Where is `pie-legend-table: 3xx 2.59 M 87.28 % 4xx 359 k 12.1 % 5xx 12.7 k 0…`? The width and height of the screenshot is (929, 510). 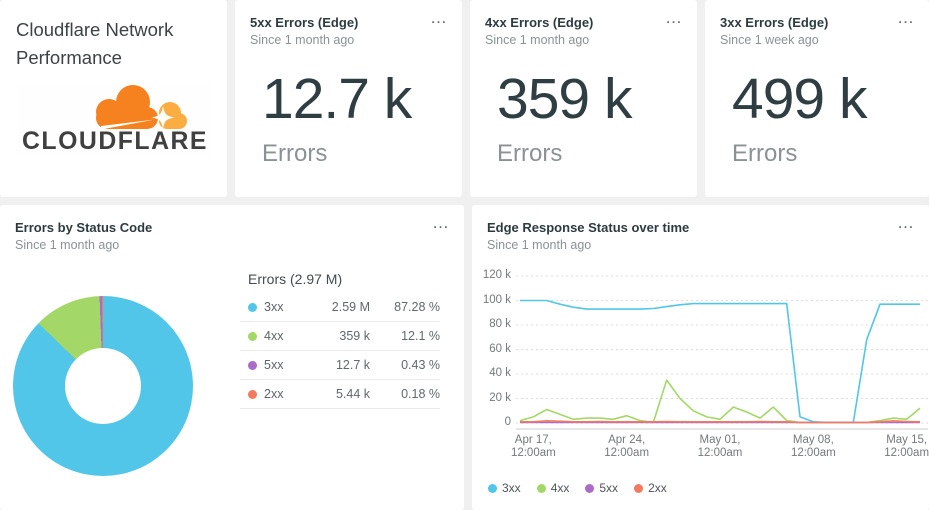
pie-legend-table: 3xx 2.59 M 87.28 % 4xx 359 k 12.1 % 5xx 12.7 k 0… is located at coordinates (340, 351).